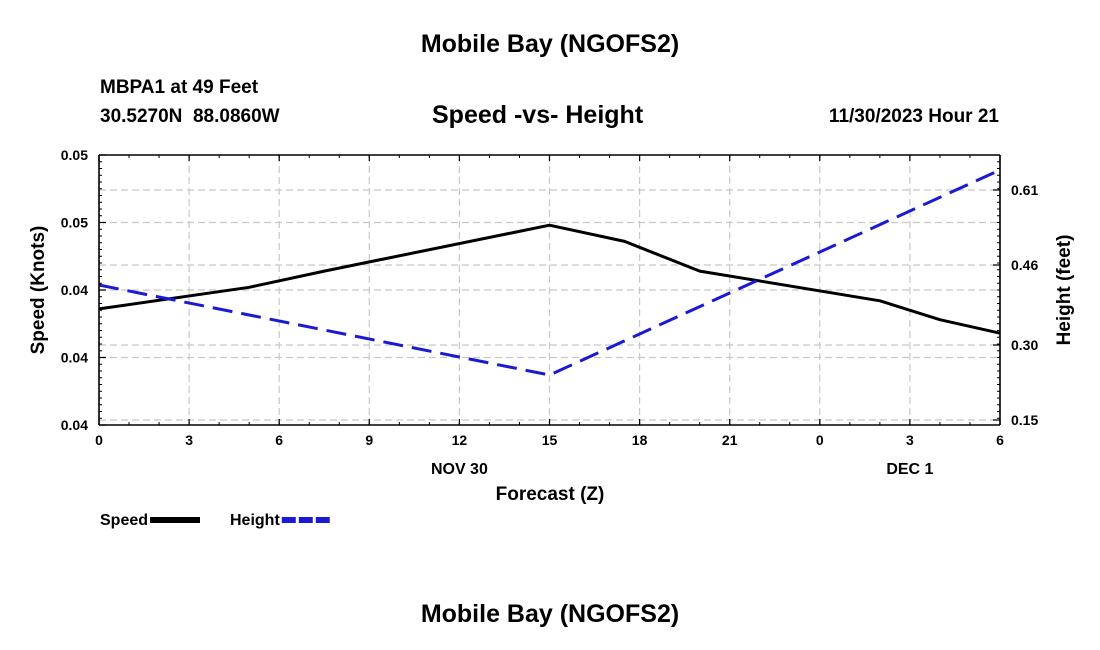 Image resolution: width=1100 pixels, height=650 pixels. Describe the element at coordinates (460, 440) in the screenshot. I see `x-tick-label: 12` at that location.